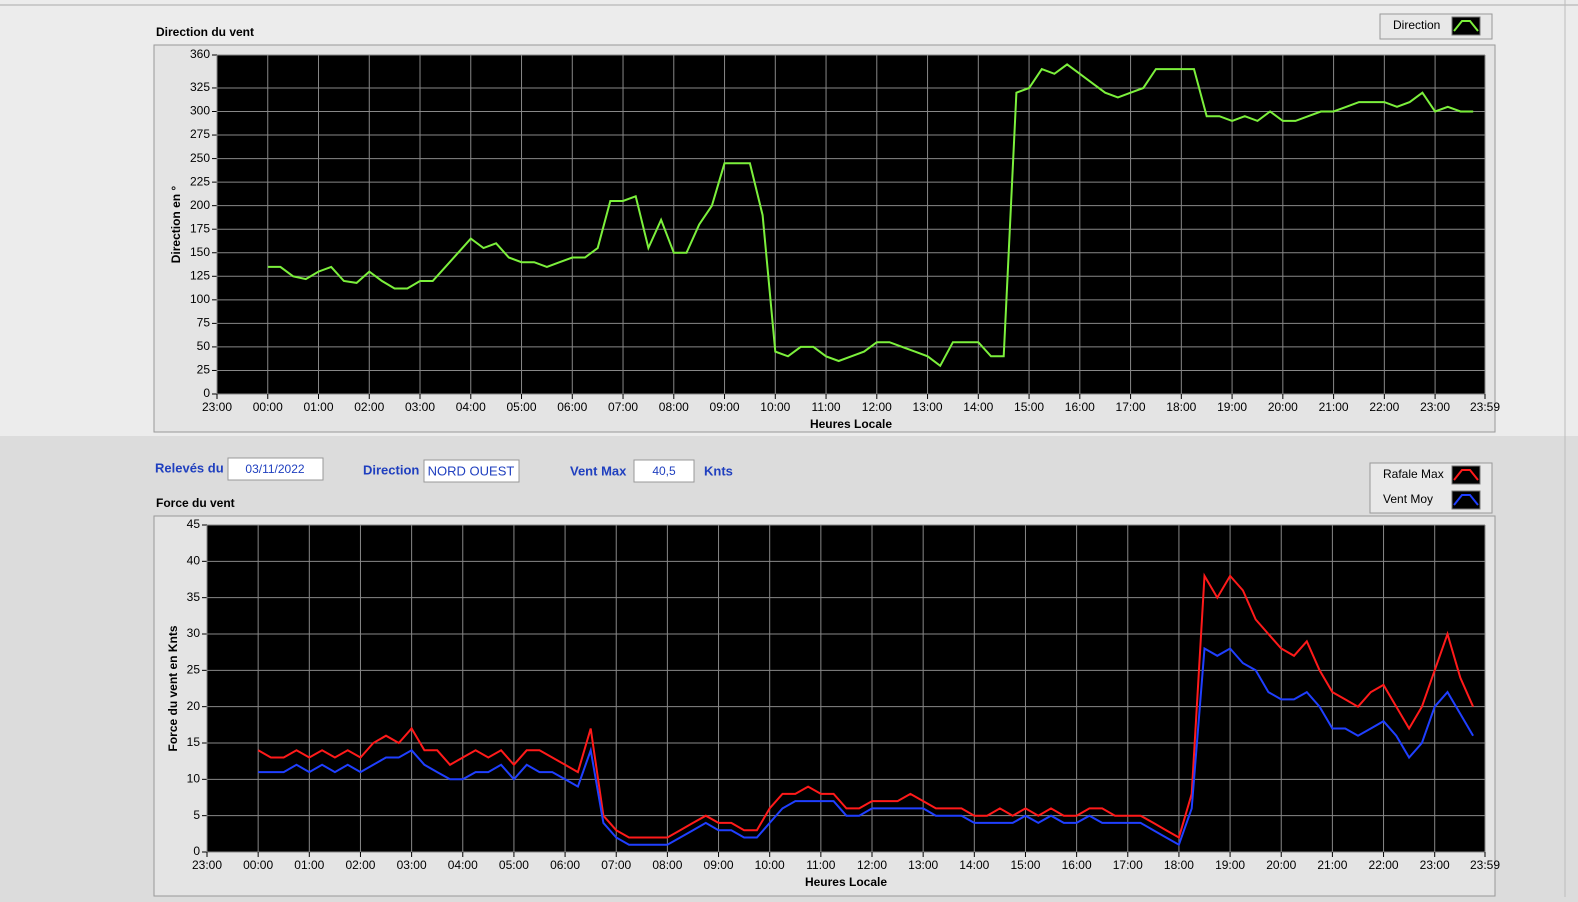  I want to click on y-tick-label: 360, so click(200, 54).